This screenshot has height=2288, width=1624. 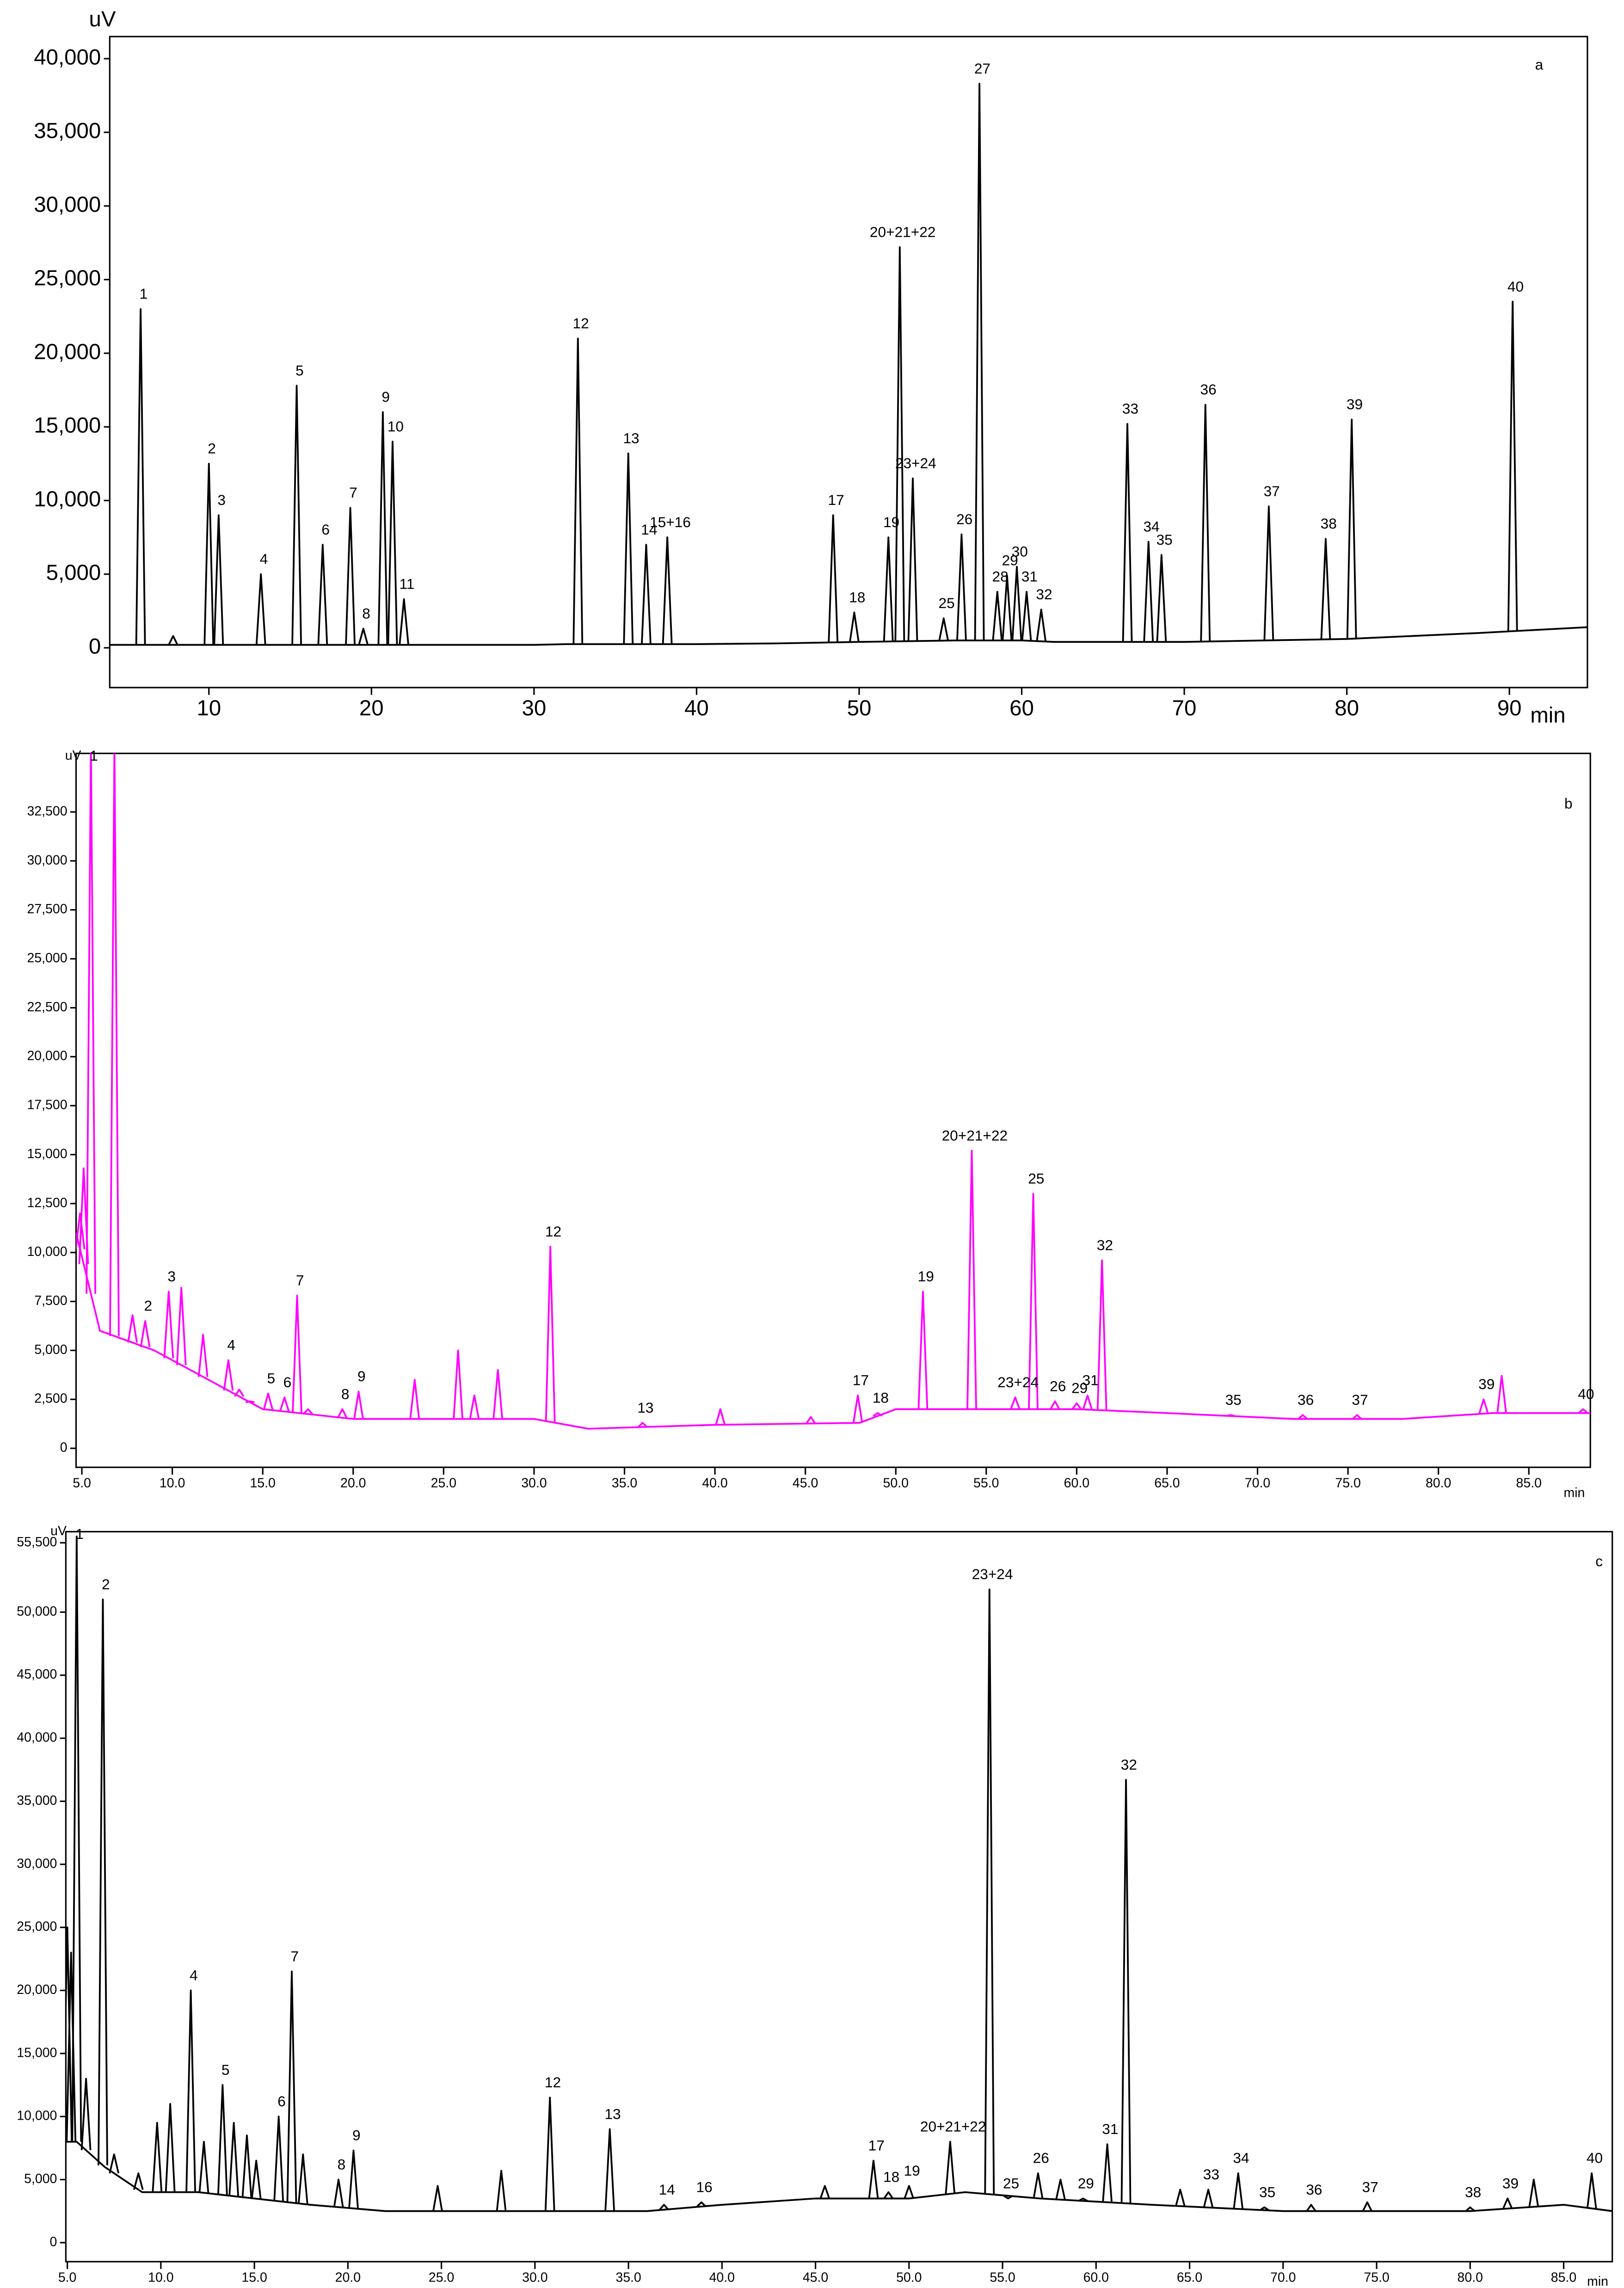 What do you see at coordinates (645, 1407) in the screenshot?
I see `peak-label: 13` at bounding box center [645, 1407].